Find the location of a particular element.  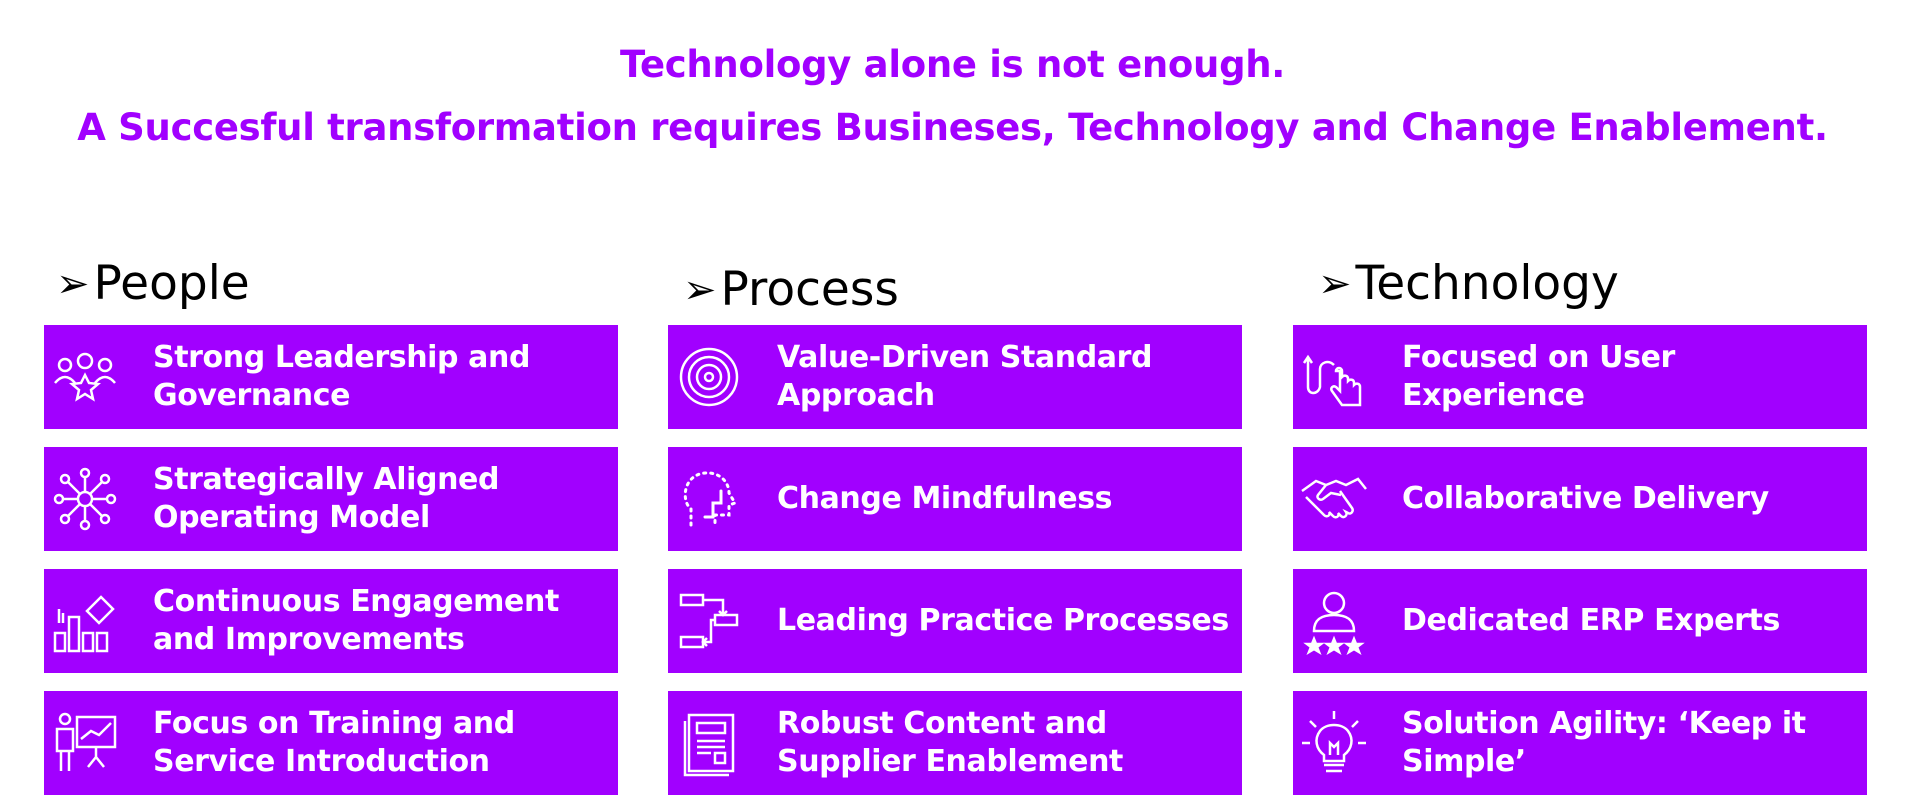

presentation-icon is located at coordinates (85, 743).